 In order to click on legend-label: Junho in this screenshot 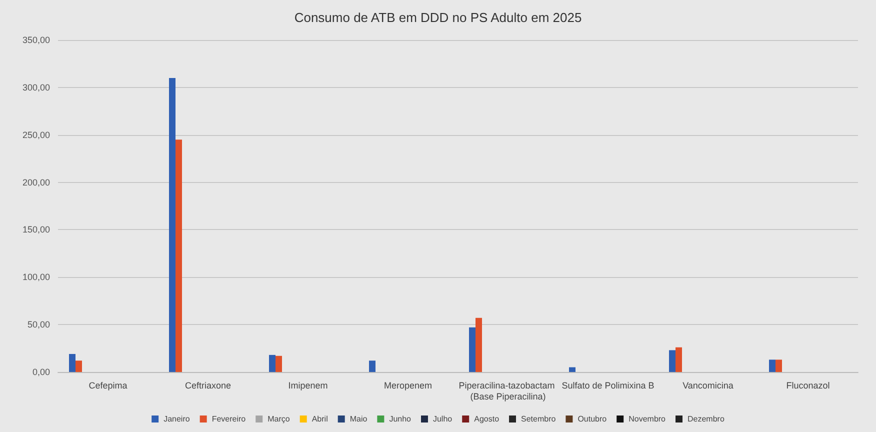, I will do `click(400, 419)`.